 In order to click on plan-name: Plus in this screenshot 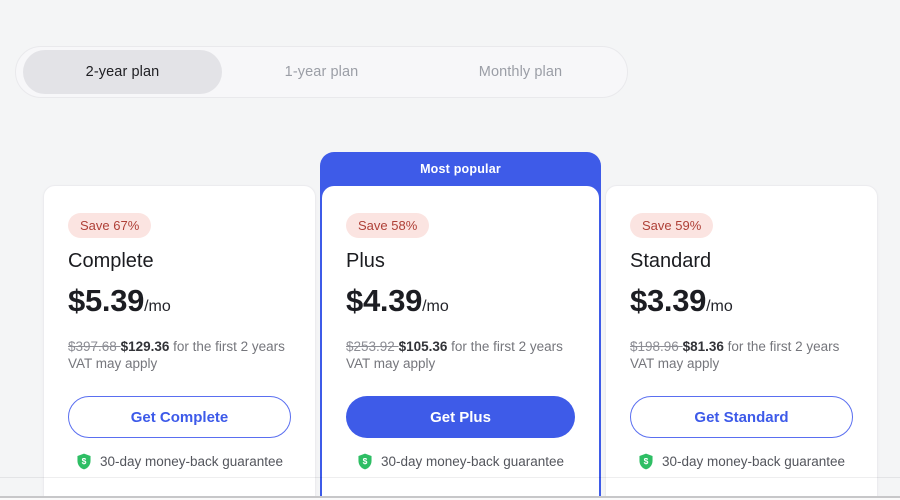, I will do `click(365, 261)`.